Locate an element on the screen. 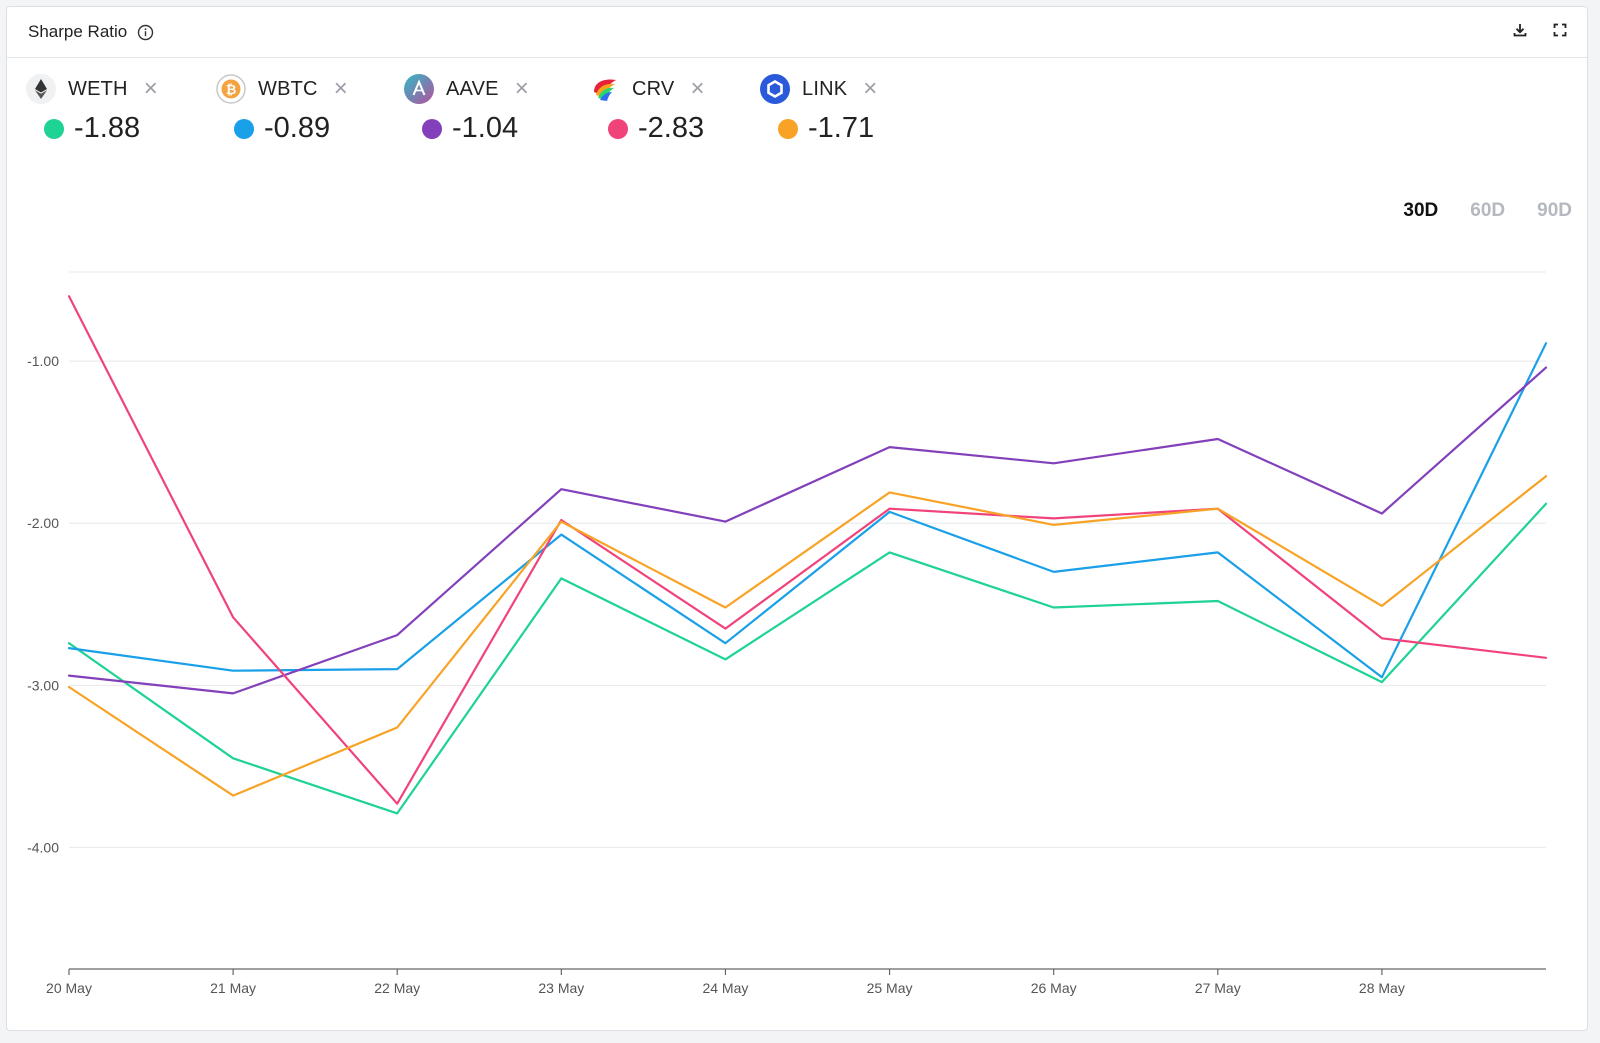  legend-item-link: LINK × -1.71 is located at coordinates (818, 112).